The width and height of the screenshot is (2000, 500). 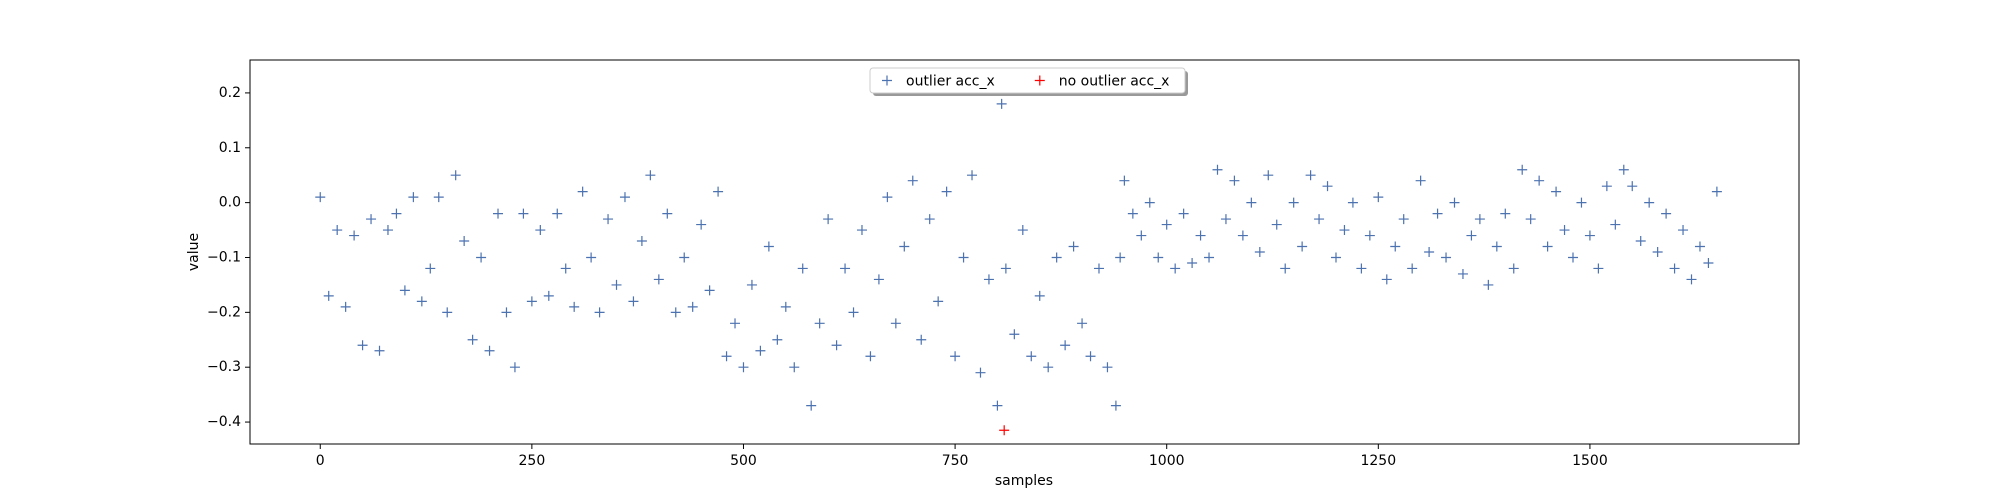 What do you see at coordinates (224, 422) in the screenshot?
I see `y-tick-label: −0.4` at bounding box center [224, 422].